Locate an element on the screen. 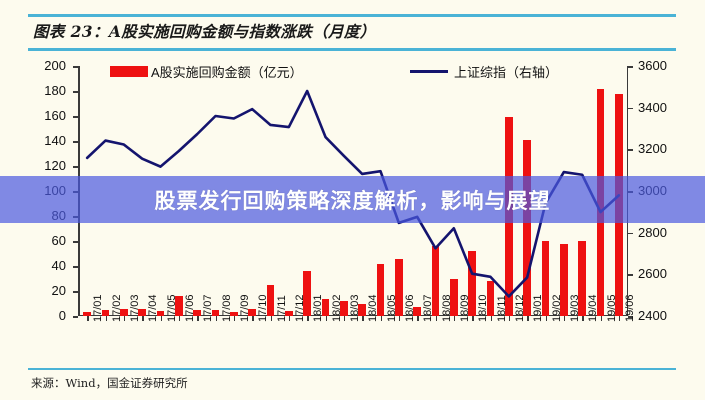 This screenshot has width=705, height=400. x-axis-label-17-09: 17/09 is located at coordinates (244, 308).